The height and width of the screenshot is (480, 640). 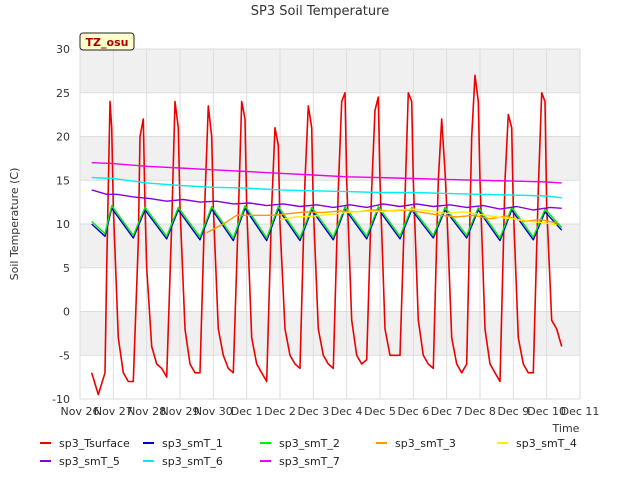 I want to click on legend-item-sp3-smt-7: sp3_smT_7, so click(x=300, y=461).